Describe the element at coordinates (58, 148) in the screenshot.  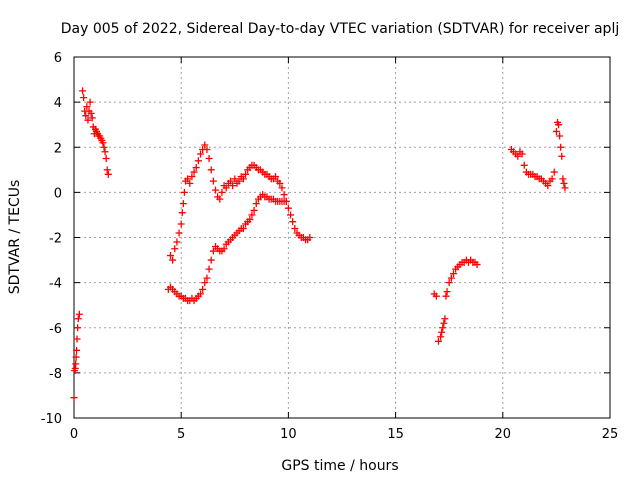
I see `y-tick-label: 2` at that location.